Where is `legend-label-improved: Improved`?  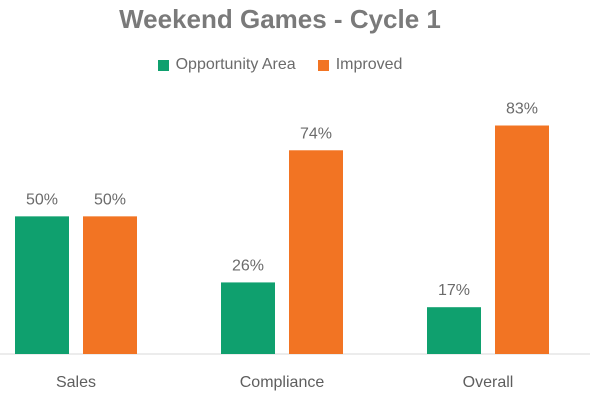 legend-label-improved: Improved is located at coordinates (369, 64).